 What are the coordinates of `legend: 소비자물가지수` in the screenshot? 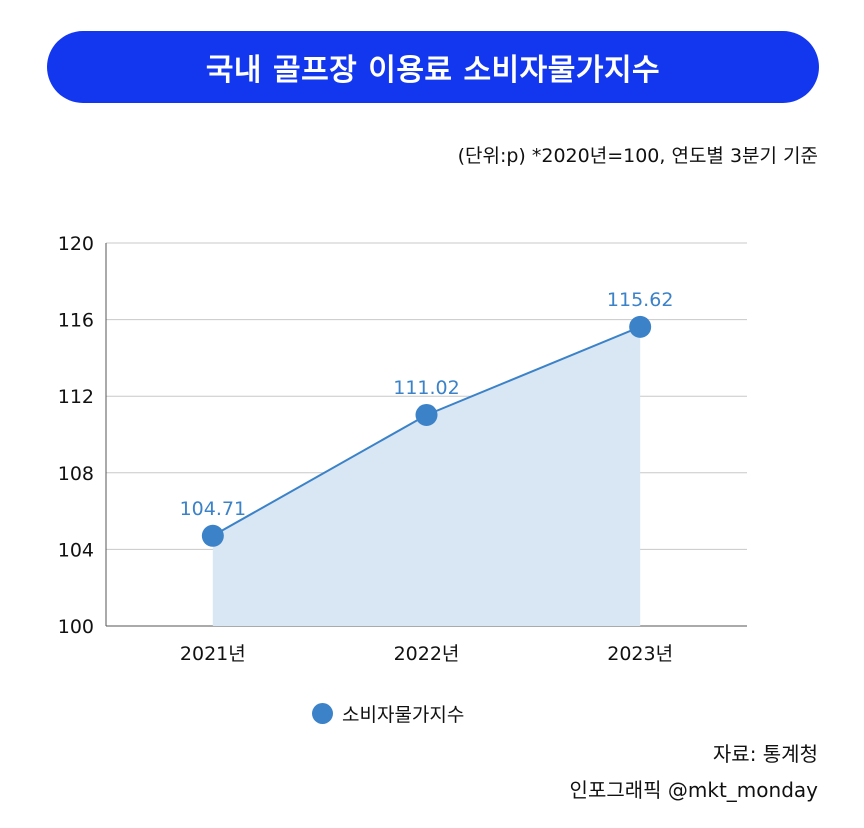 It's located at (388, 713).